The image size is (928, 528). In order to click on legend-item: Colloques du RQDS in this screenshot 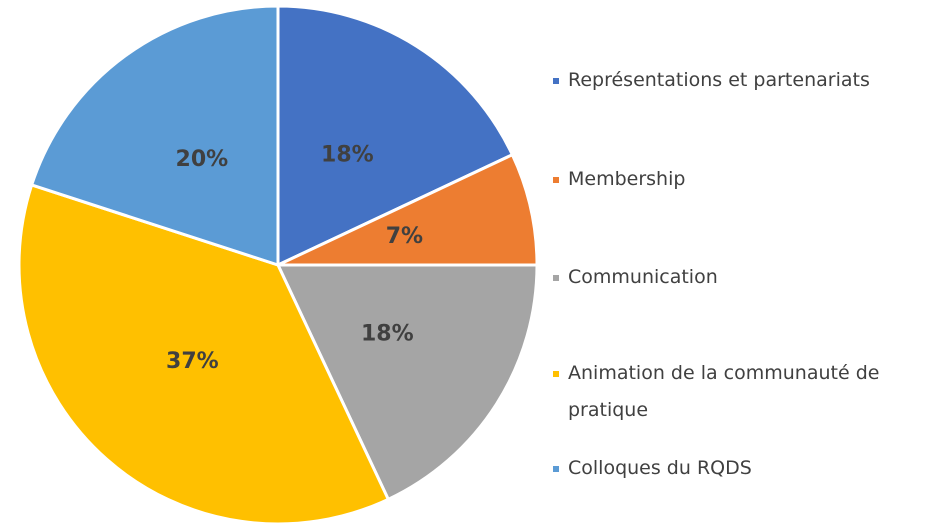, I will do `click(733, 468)`.